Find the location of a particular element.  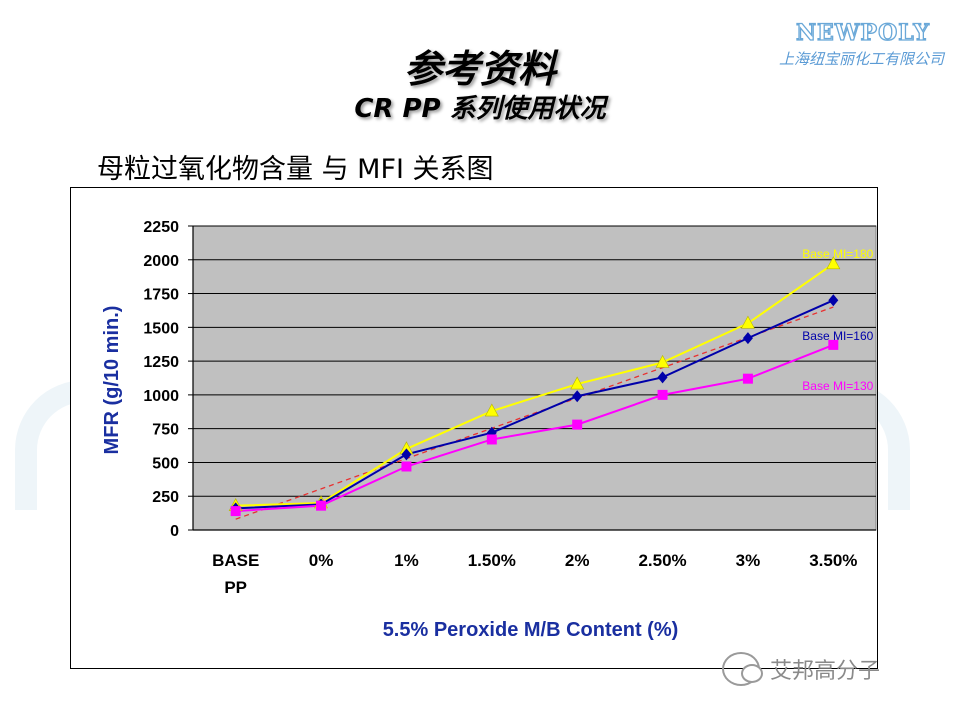

y-tick-label: 0 is located at coordinates (174, 531).